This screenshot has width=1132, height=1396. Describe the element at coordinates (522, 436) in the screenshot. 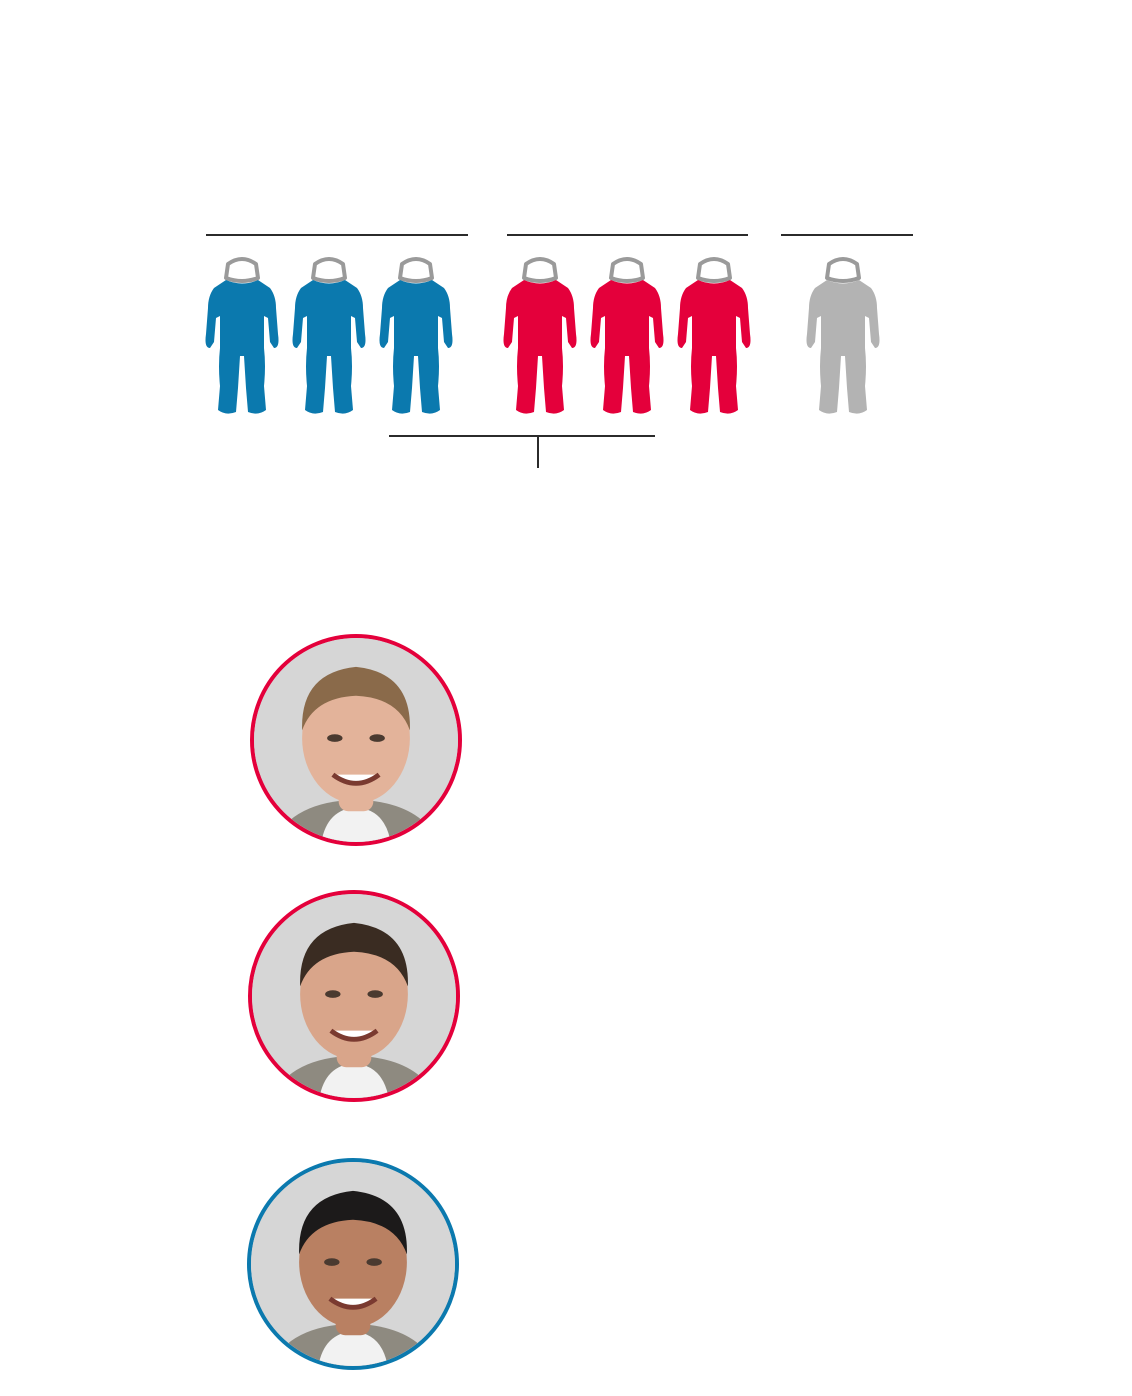

I see `connector-bracket` at that location.